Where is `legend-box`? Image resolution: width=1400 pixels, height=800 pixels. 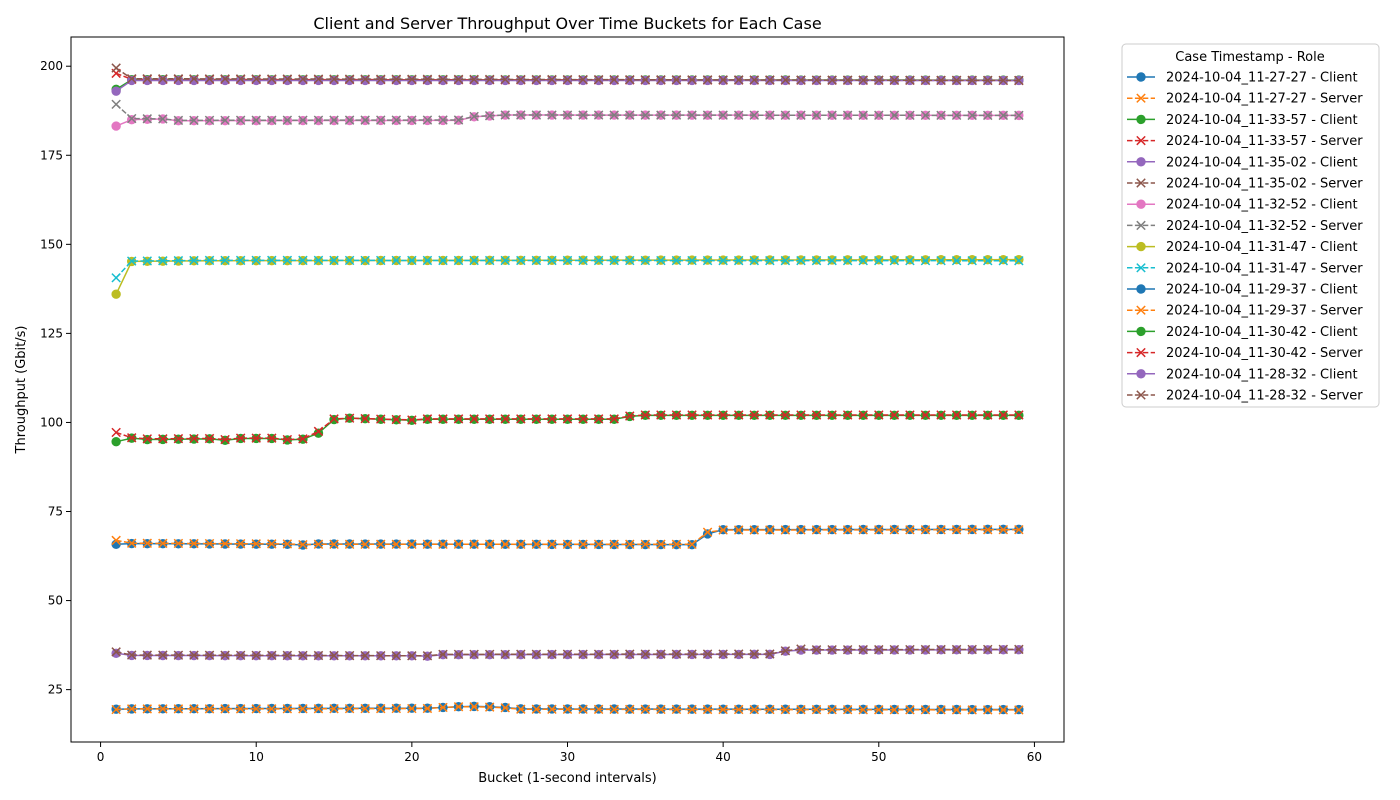 legend-box is located at coordinates (1250, 225).